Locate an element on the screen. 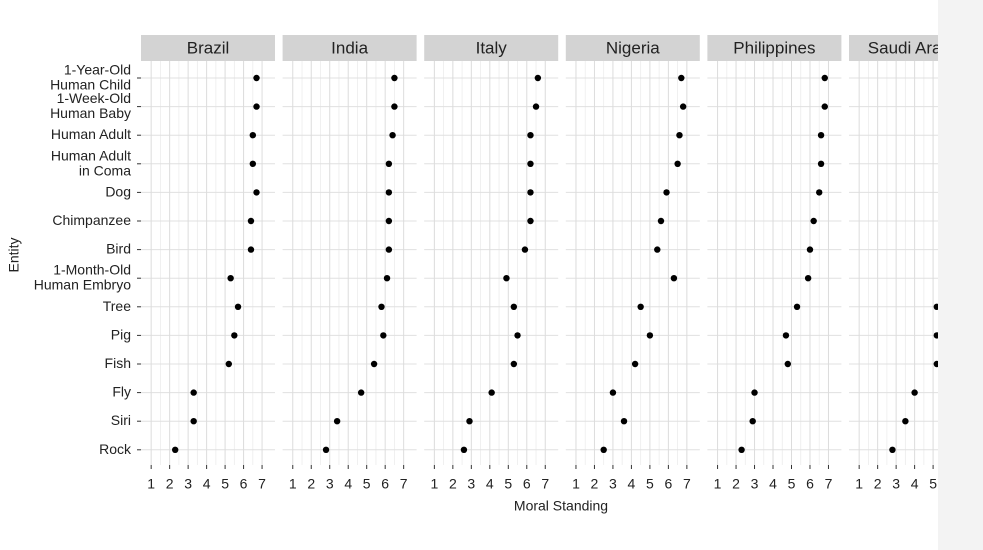 This screenshot has width=983, height=550. side-strip is located at coordinates (960, 275).